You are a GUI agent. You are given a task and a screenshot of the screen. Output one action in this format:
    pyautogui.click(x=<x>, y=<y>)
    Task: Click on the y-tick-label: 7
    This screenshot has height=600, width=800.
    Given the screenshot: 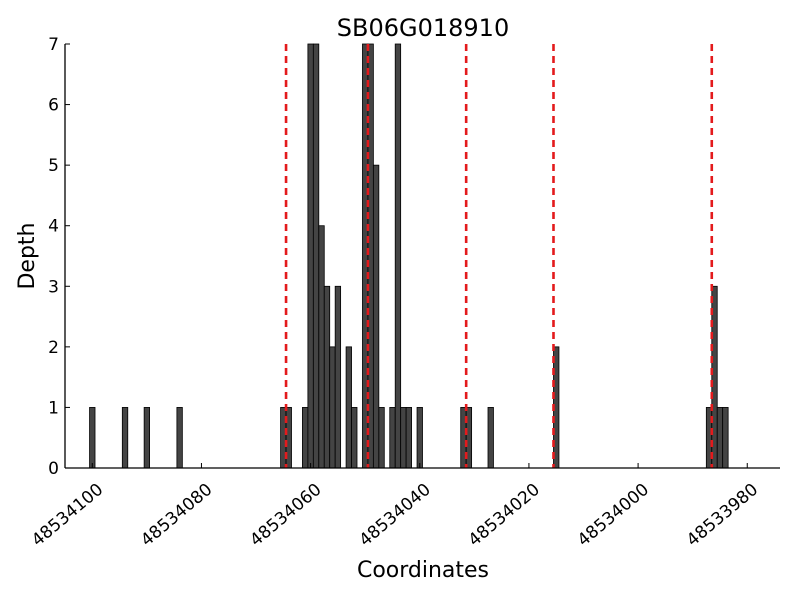 What is the action you would take?
    pyautogui.click(x=53, y=45)
    